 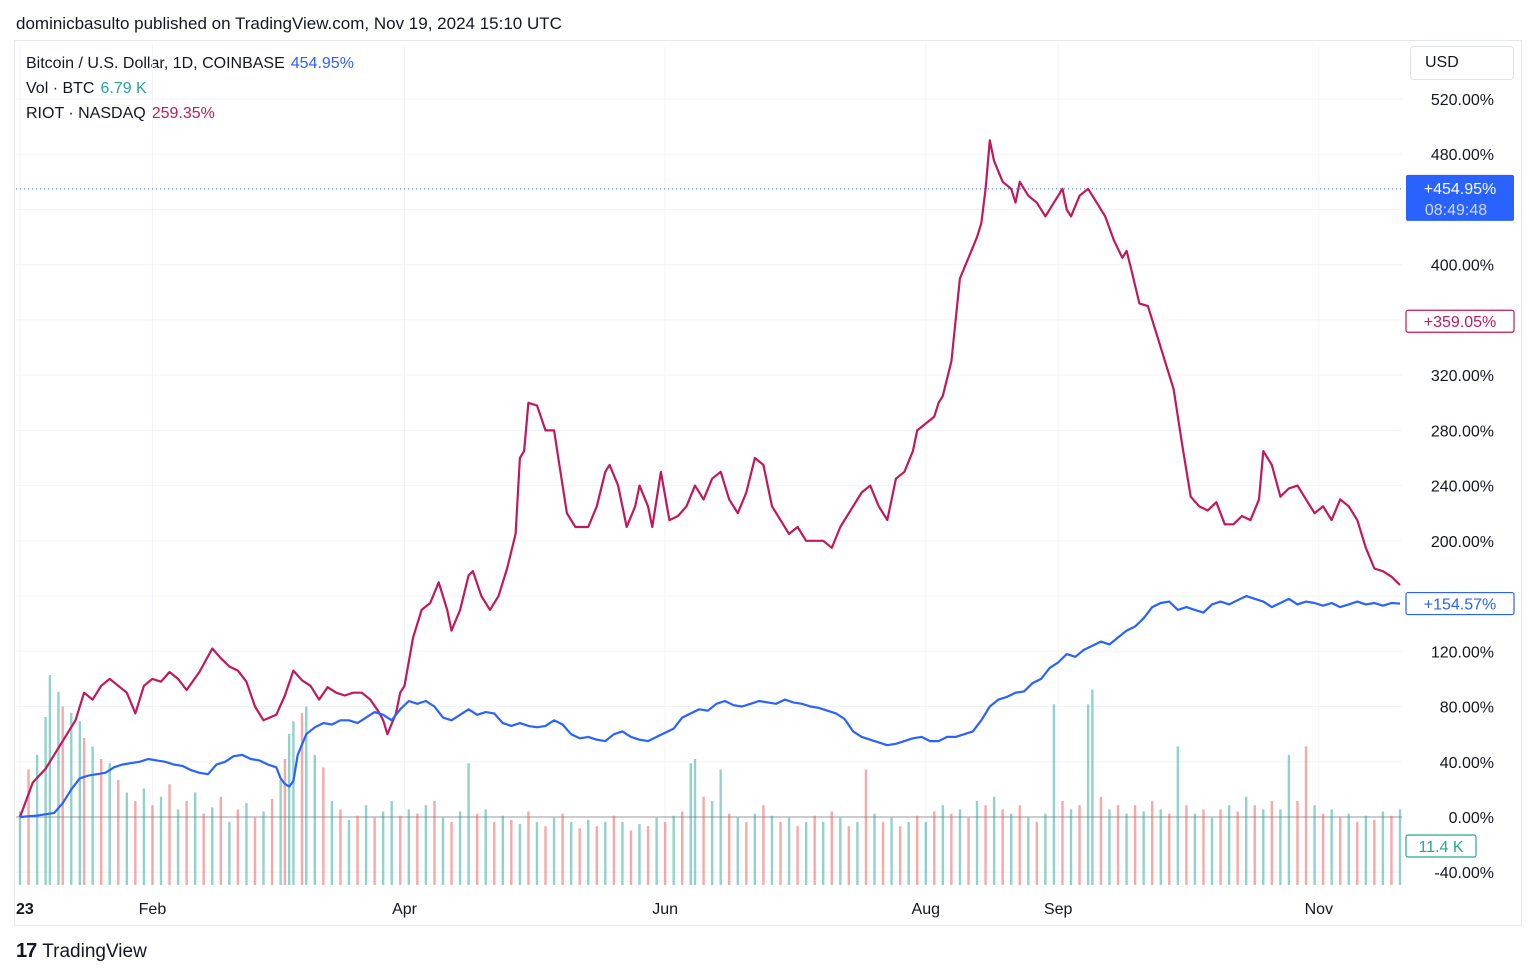 What do you see at coordinates (1462, 376) in the screenshot?
I see `y-tick-label: 320.00%` at bounding box center [1462, 376].